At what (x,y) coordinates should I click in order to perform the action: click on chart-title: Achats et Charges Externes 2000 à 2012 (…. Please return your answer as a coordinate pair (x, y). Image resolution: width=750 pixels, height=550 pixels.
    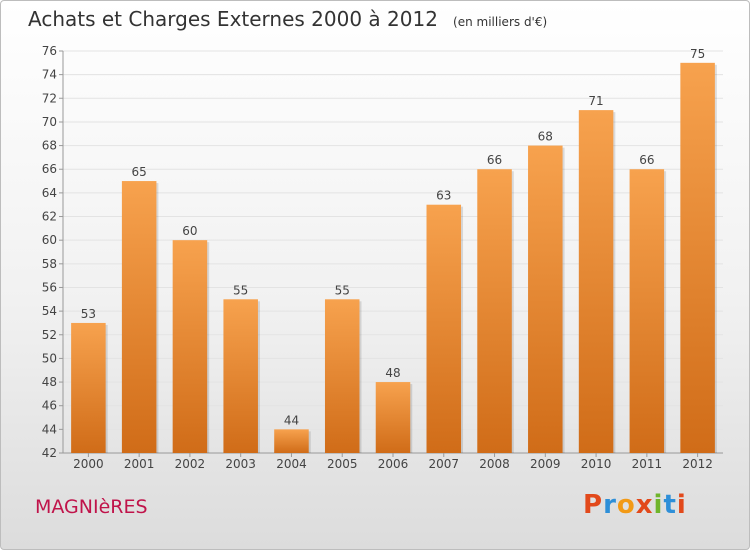
    Looking at the image, I should click on (287, 19).